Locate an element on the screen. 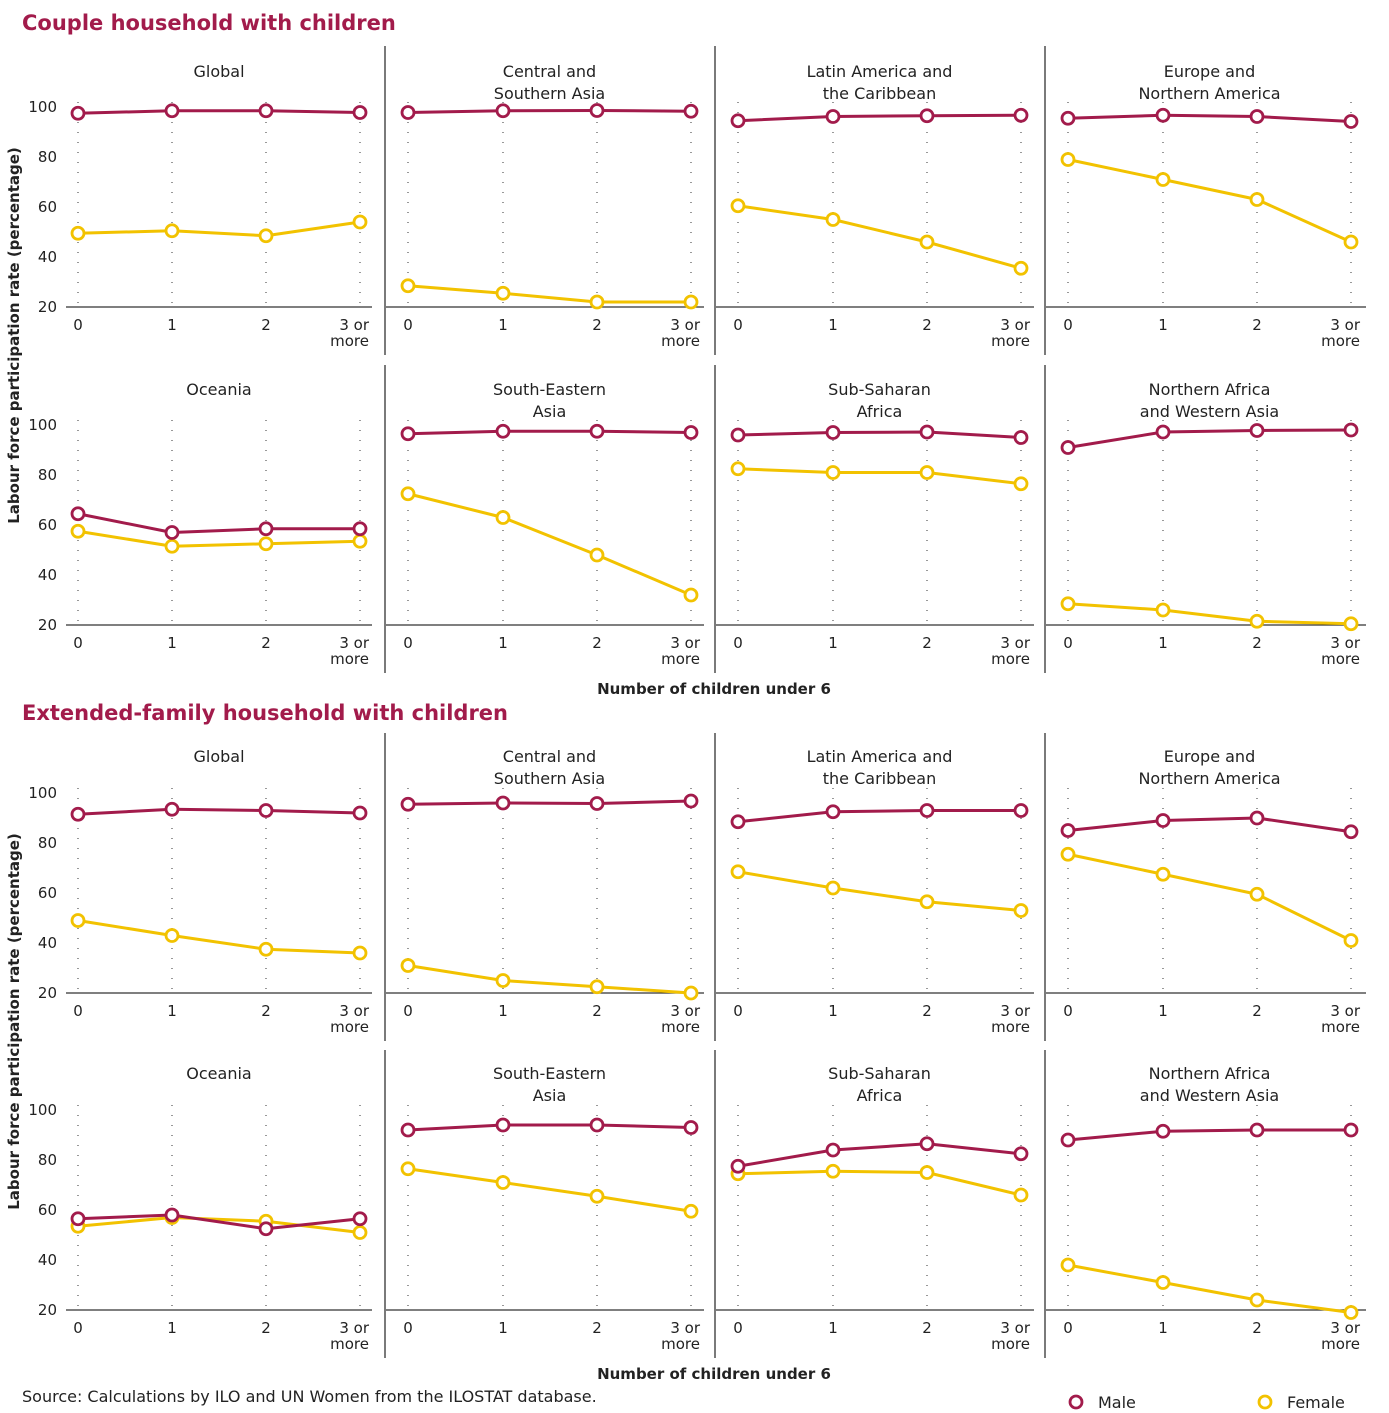 The image size is (1389, 1413). panel-title: Central and Southern Asia is located at coordinates (549, 82).